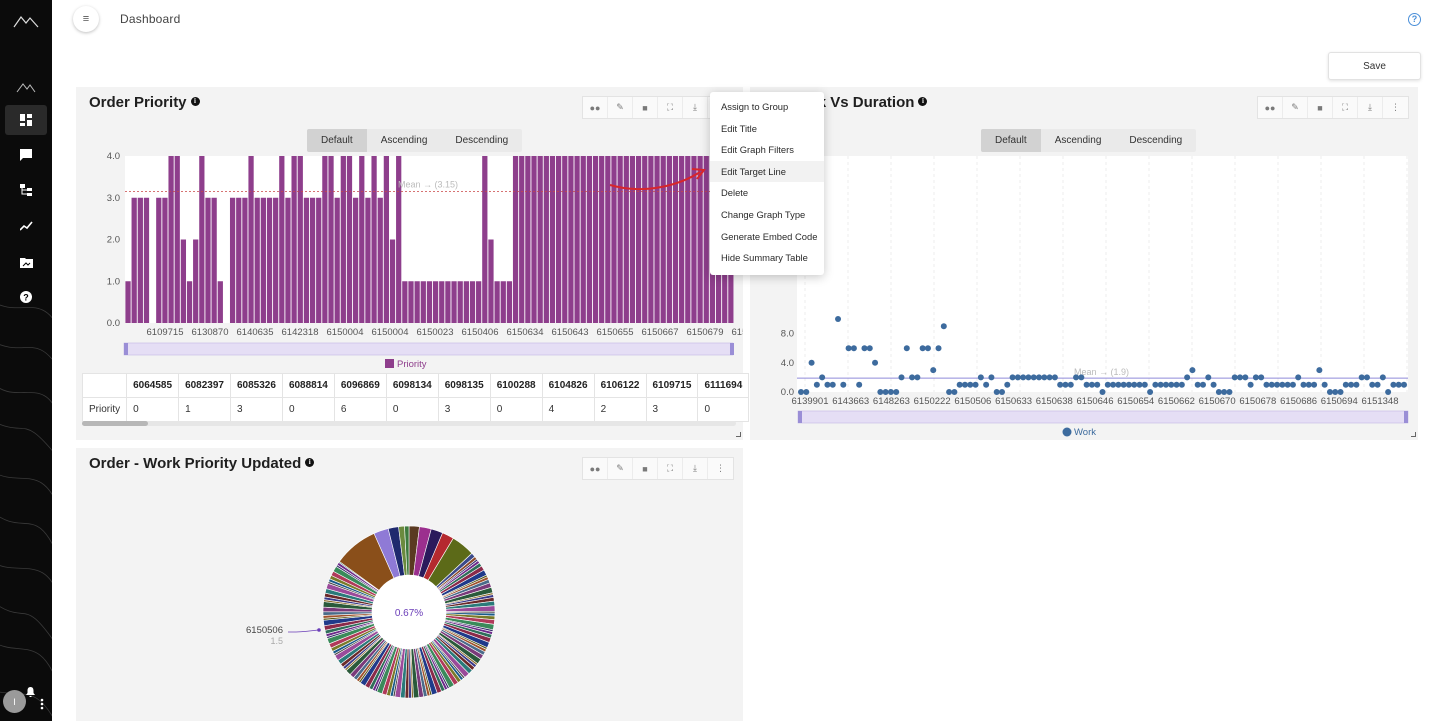 The width and height of the screenshot is (1439, 721). Describe the element at coordinates (735, 193) in the screenshot. I see `menu-item-delete: Delete` at that location.